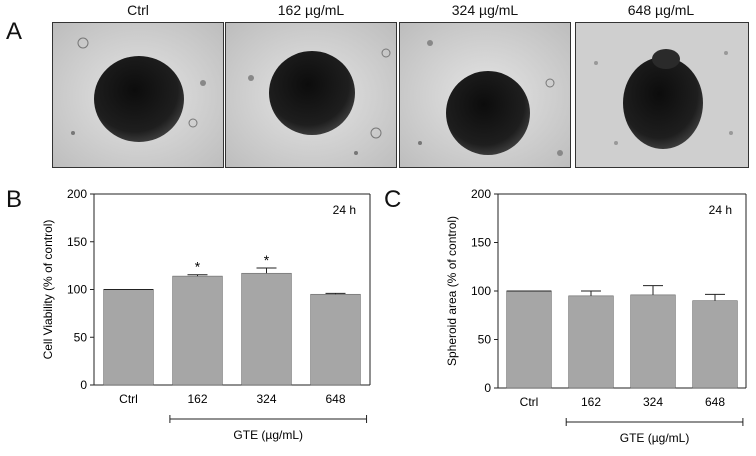 The image size is (756, 456). I want to click on micrograph-ctrl, so click(138, 95).